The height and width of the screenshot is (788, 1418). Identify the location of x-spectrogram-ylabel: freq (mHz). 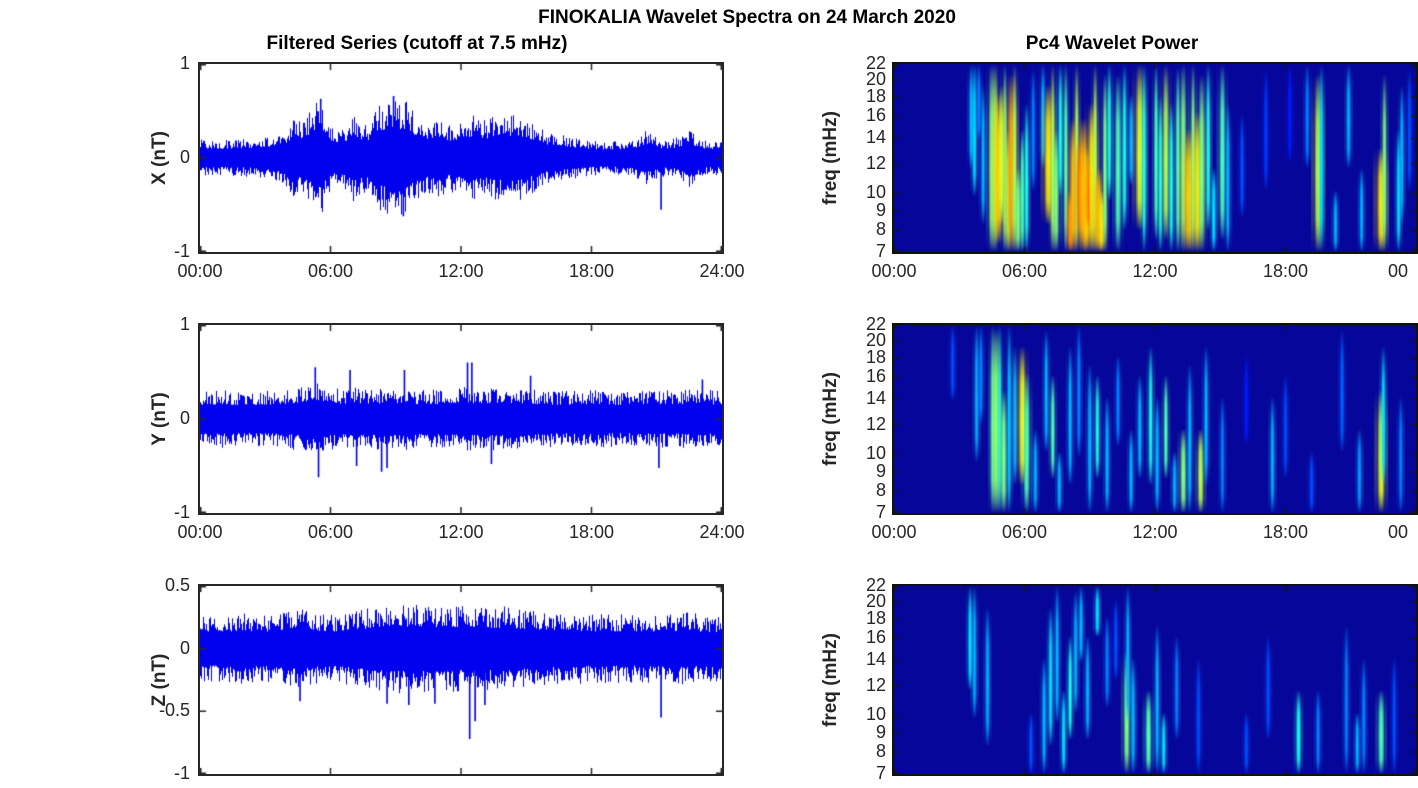
(830, 158).